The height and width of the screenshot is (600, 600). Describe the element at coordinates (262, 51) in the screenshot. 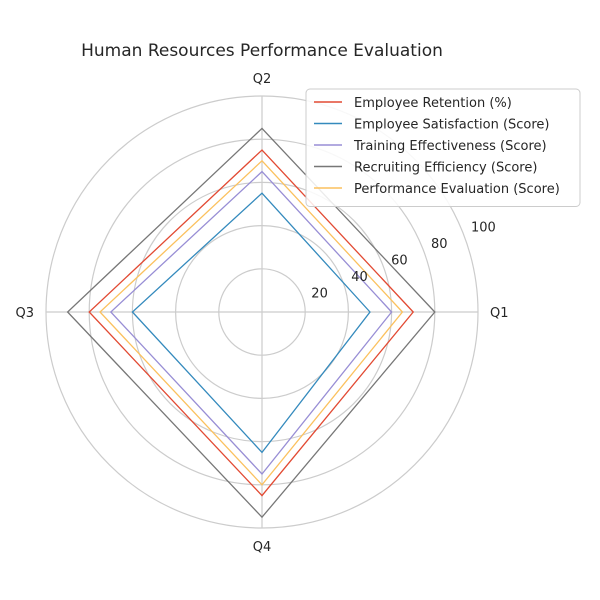

I see `chart-title: Human Resources Performance Evaluation` at that location.